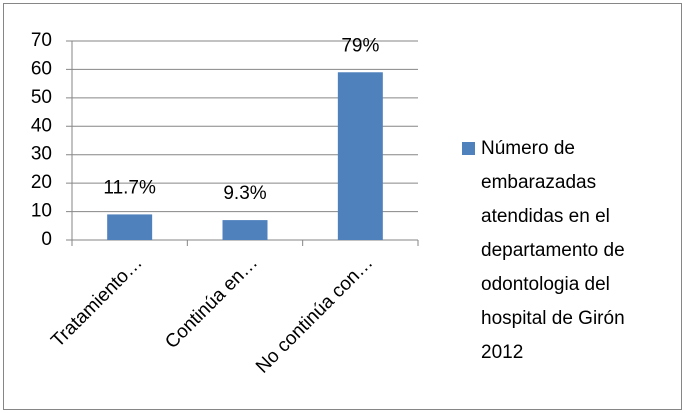 The image size is (685, 413). Describe the element at coordinates (41, 125) in the screenshot. I see `y-tick-label: 40` at that location.